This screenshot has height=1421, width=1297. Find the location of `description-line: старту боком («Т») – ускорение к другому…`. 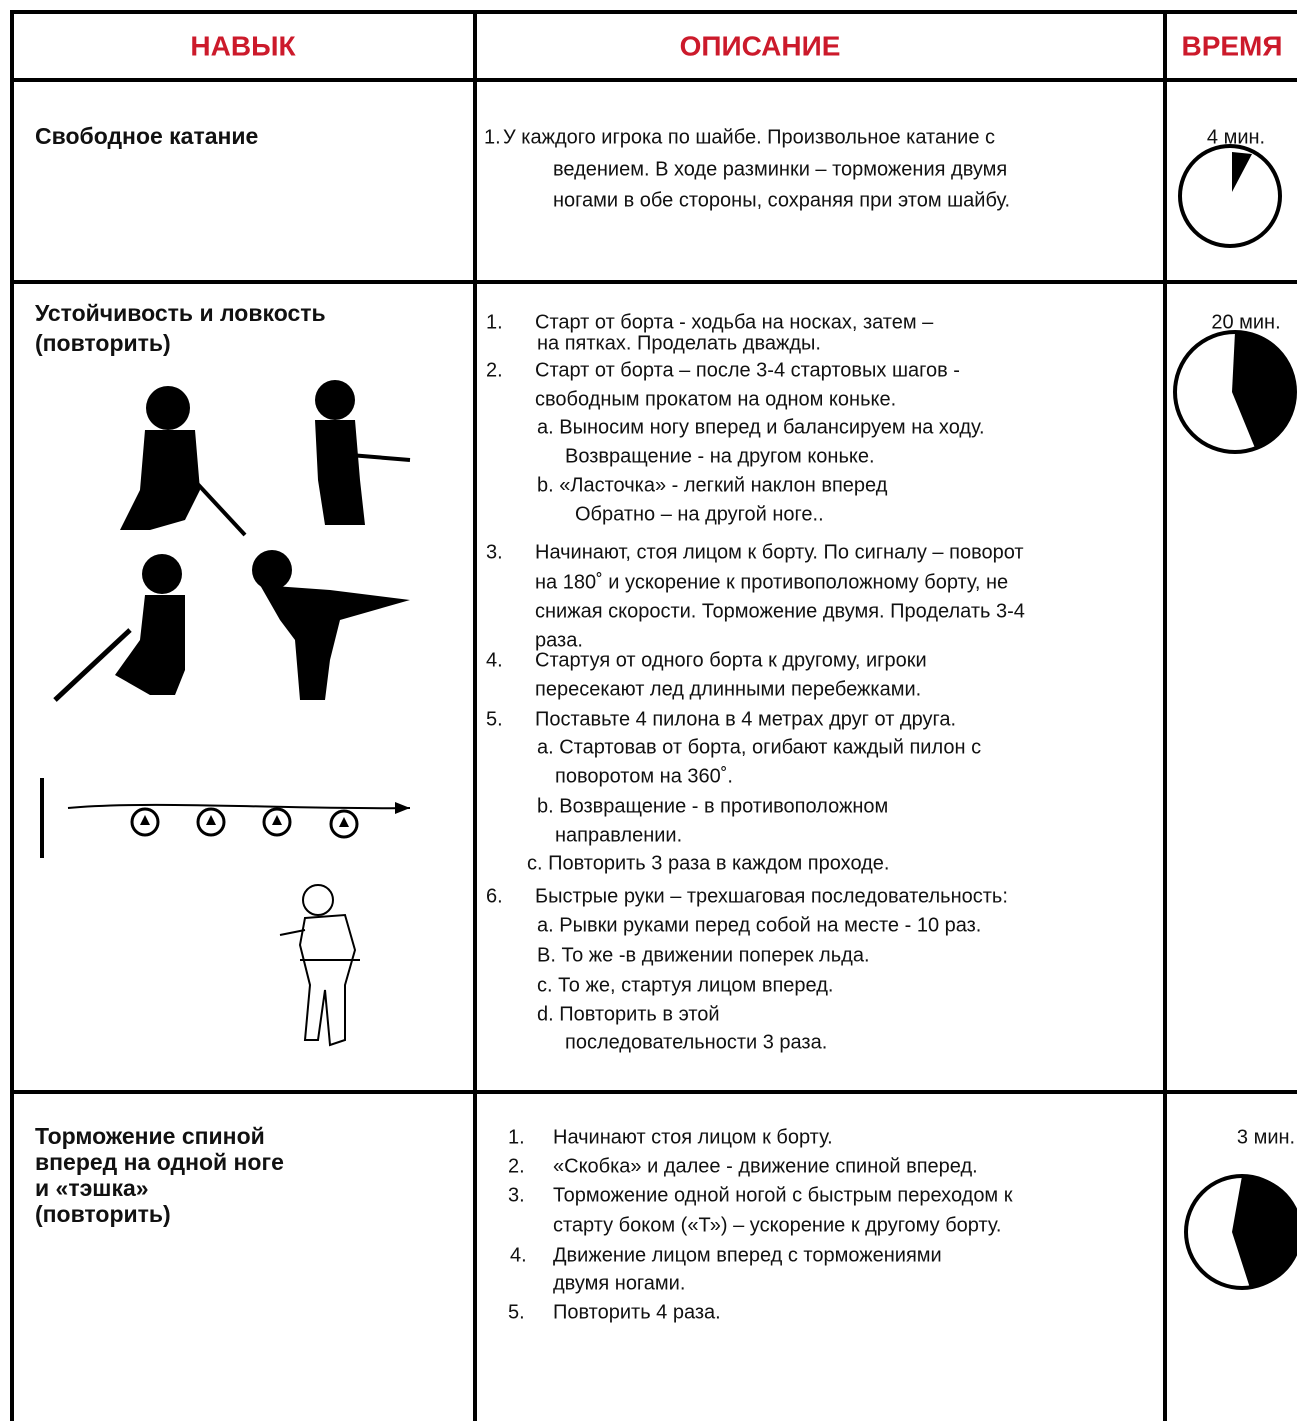

description-line: старту боком («Т») – ускорение к другому… is located at coordinates (777, 1225).